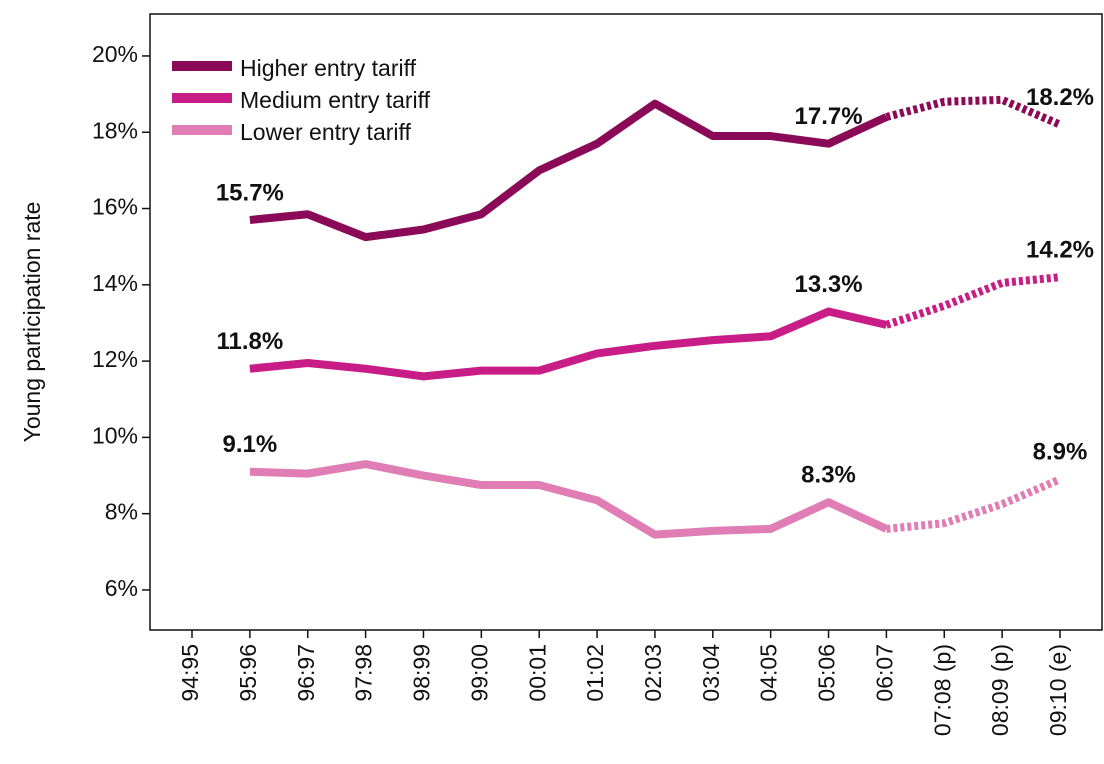 The image size is (1104, 764). What do you see at coordinates (422, 673) in the screenshot?
I see `x-tick-label: 98:99` at bounding box center [422, 673].